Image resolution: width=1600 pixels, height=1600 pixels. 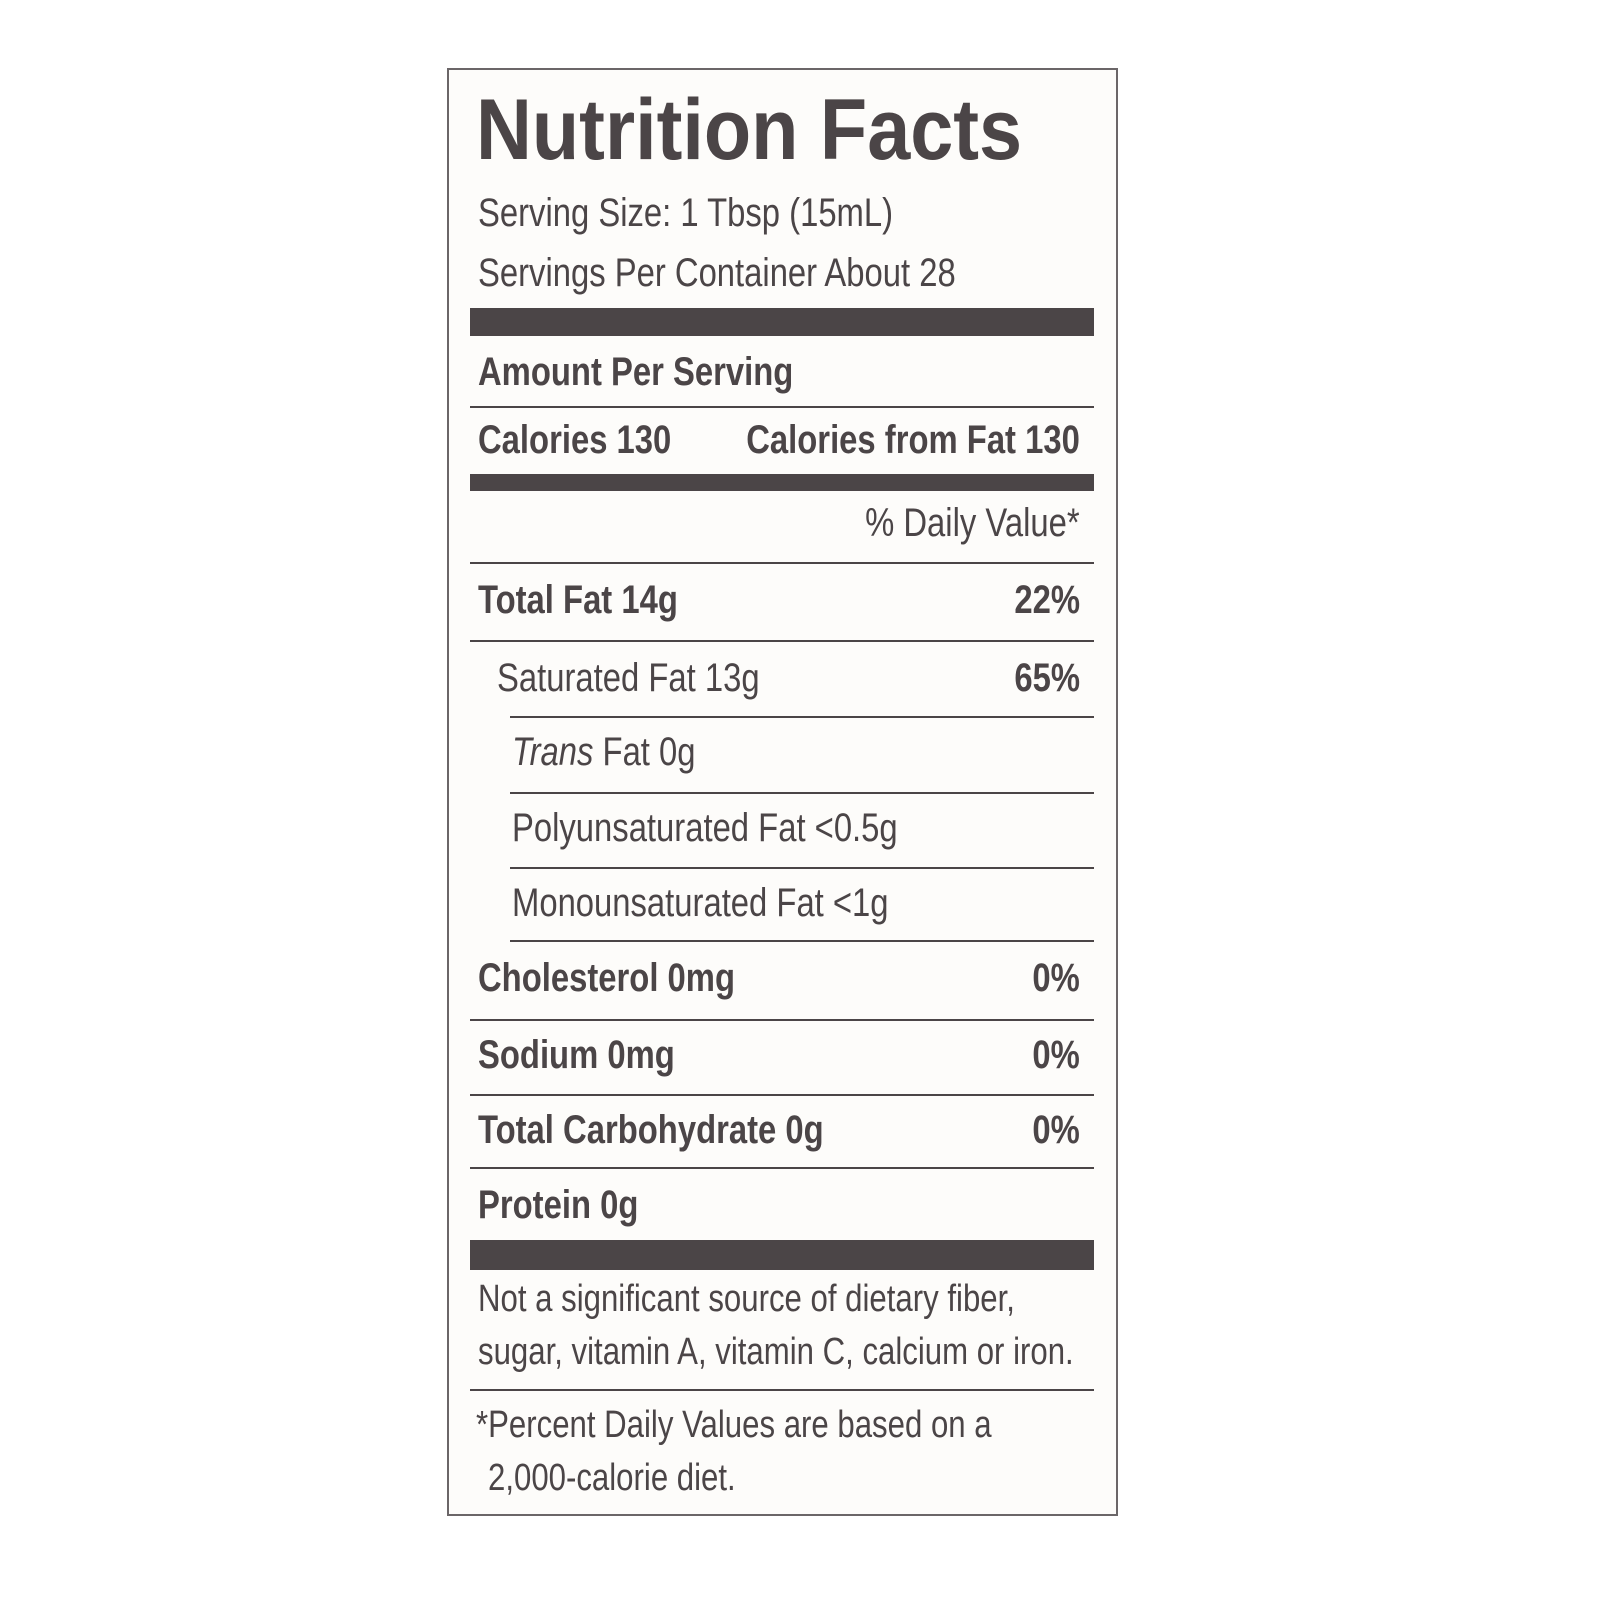 I want to click on nutrient-label: Cholesterol 0mg, so click(x=606, y=978).